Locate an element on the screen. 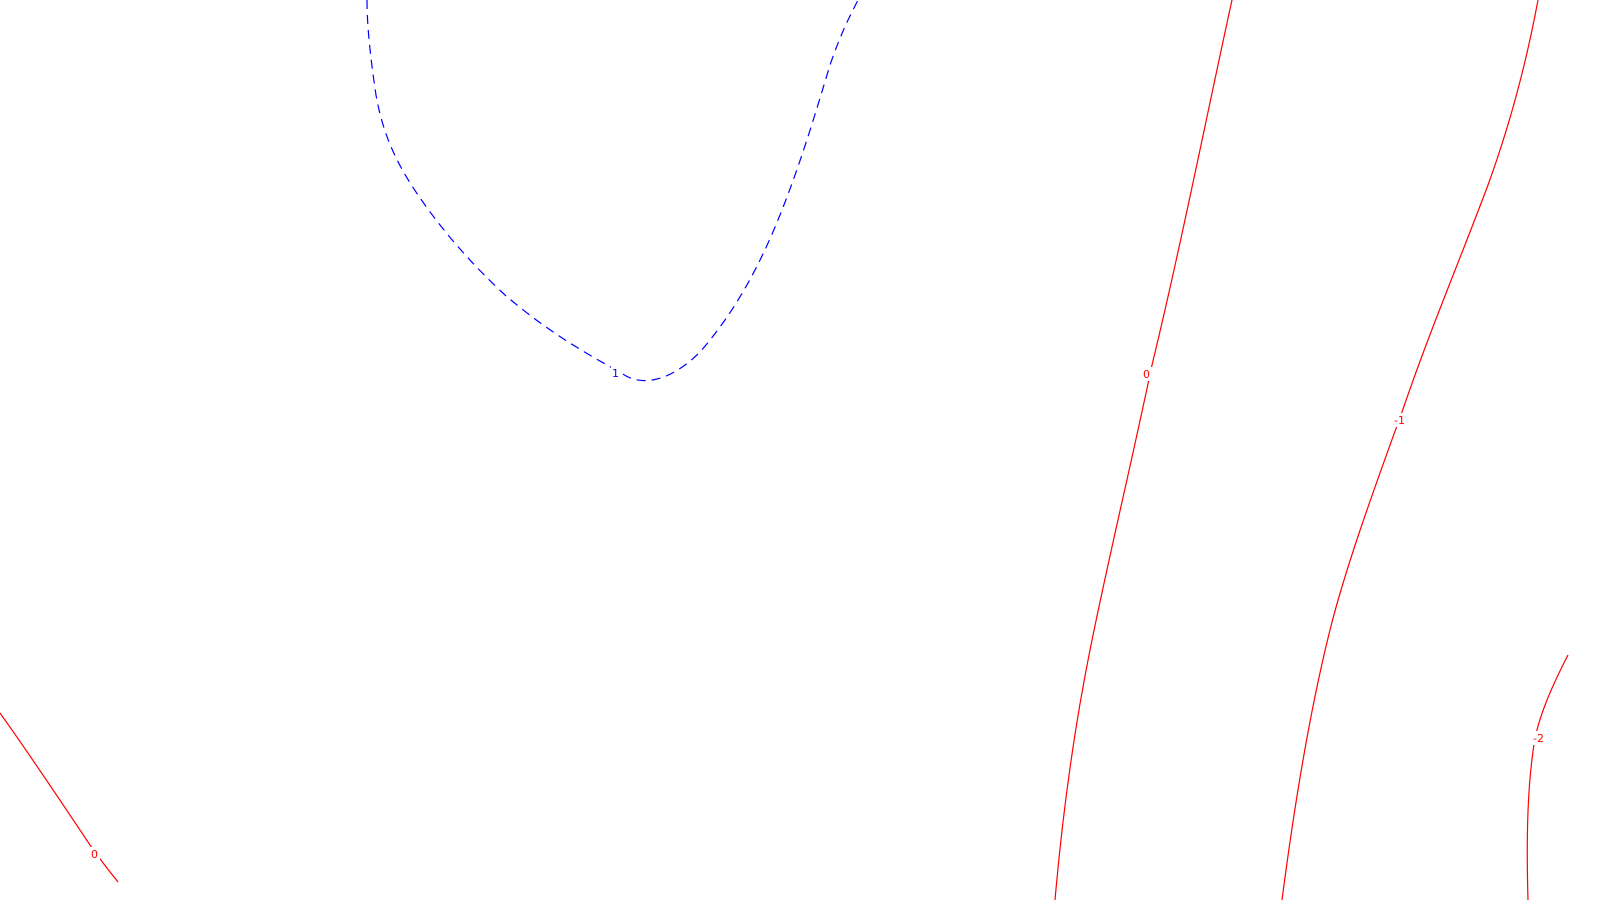 This screenshot has width=1600, height=900. contour-zero-left-label: 0 is located at coordinates (94, 854).